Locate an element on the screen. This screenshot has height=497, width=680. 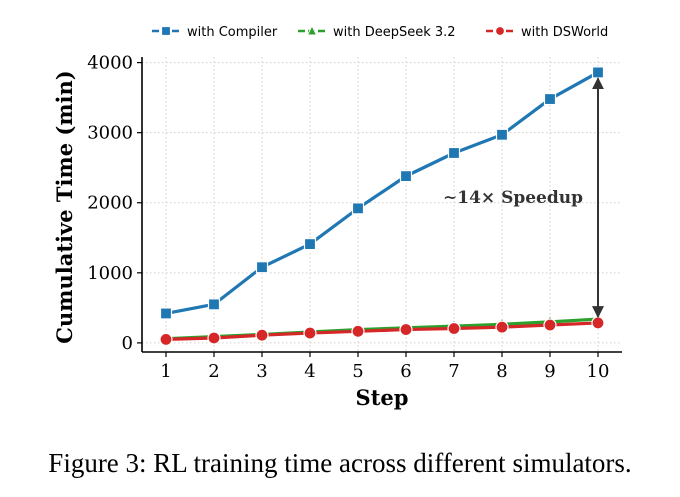
speedup-label: ∼14× Speedup is located at coordinates (513, 198).